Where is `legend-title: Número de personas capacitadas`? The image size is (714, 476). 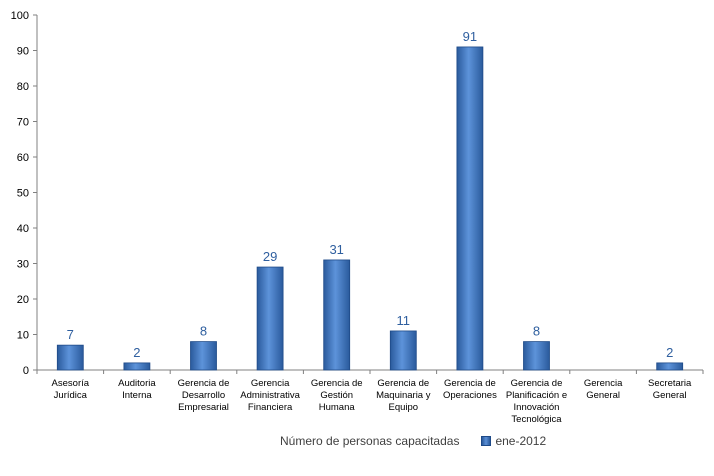 legend-title: Número de personas capacitadas is located at coordinates (370, 441).